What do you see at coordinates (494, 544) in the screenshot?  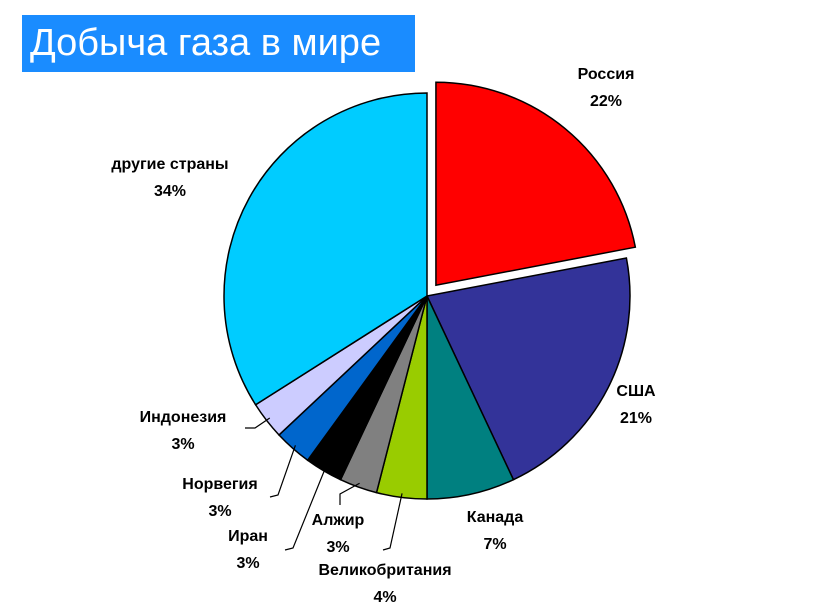 I see `slice-value-label: 7%` at bounding box center [494, 544].